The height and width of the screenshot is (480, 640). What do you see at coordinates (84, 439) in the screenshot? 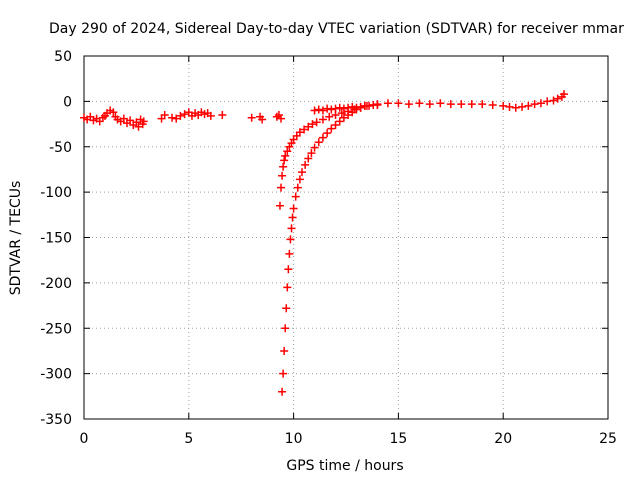
I see `x-tick-label: 0` at bounding box center [84, 439].